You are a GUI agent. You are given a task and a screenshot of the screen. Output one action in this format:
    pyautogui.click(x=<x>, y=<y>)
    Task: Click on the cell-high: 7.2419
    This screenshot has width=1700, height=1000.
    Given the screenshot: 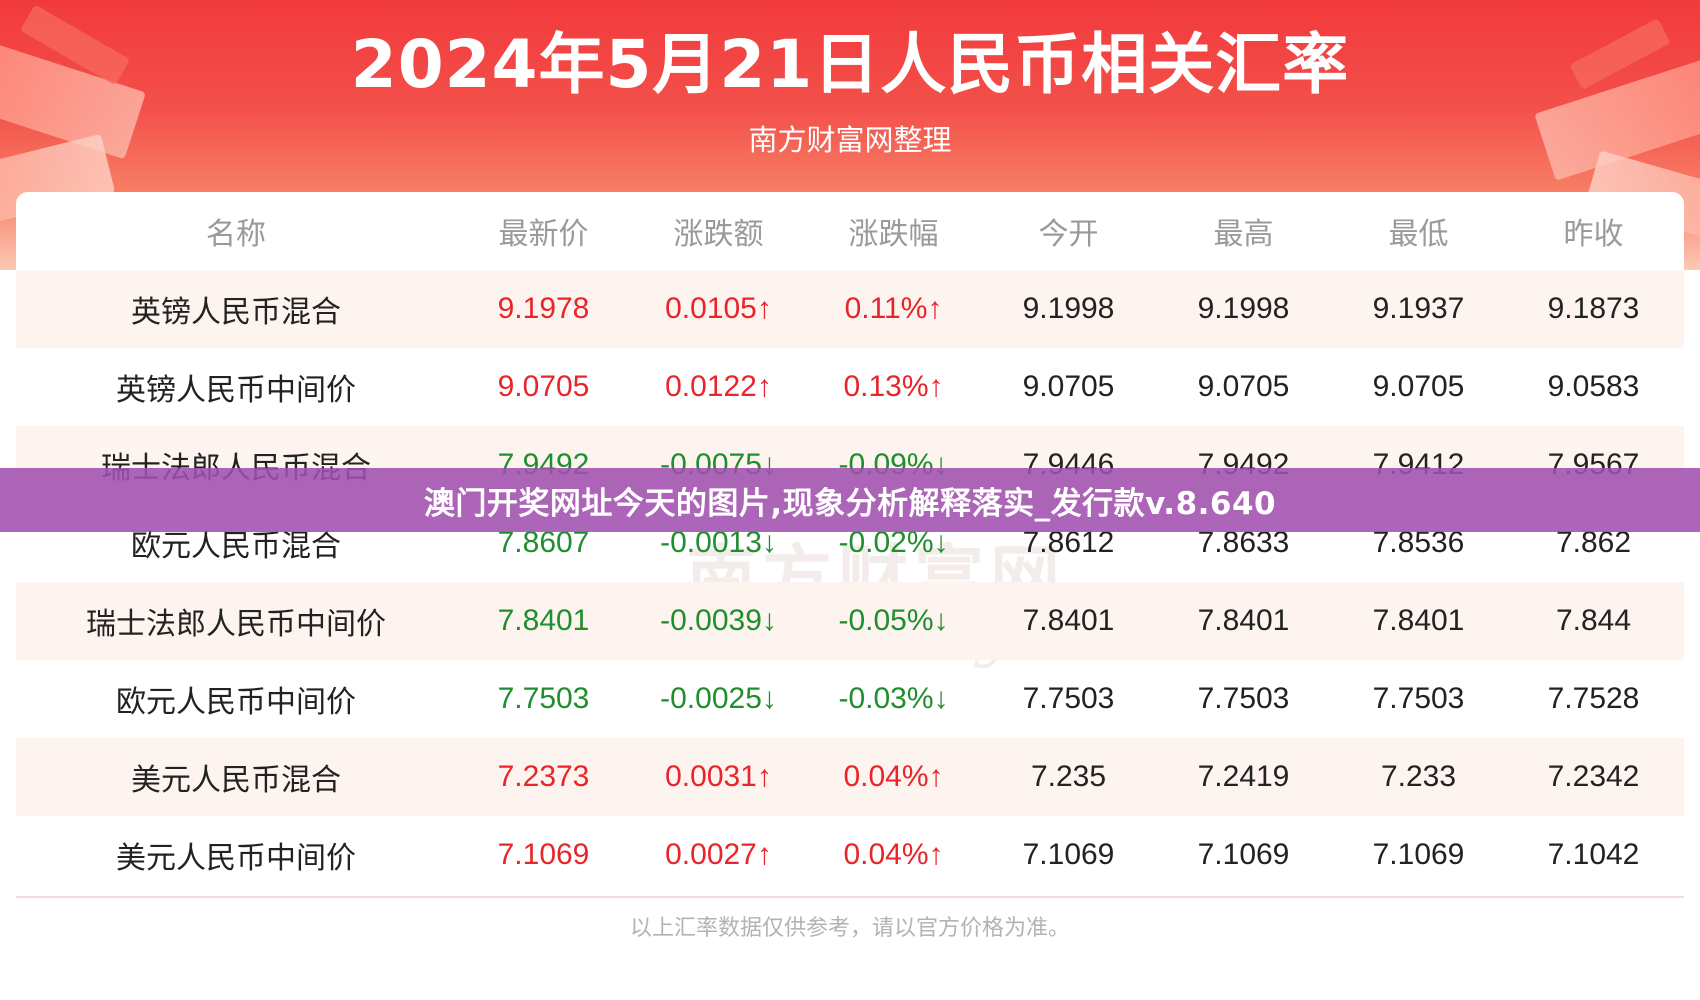 What is the action you would take?
    pyautogui.click(x=1243, y=776)
    